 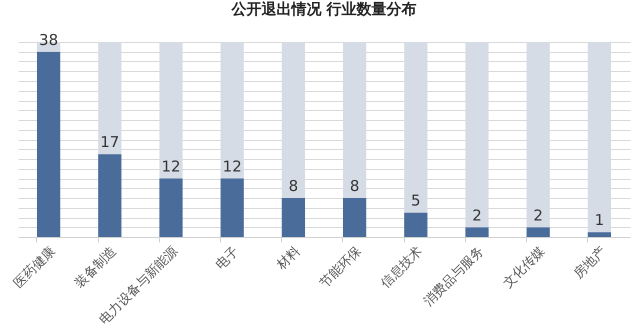 I want to click on x-tick-label: 装备制造, so click(x=96, y=268).